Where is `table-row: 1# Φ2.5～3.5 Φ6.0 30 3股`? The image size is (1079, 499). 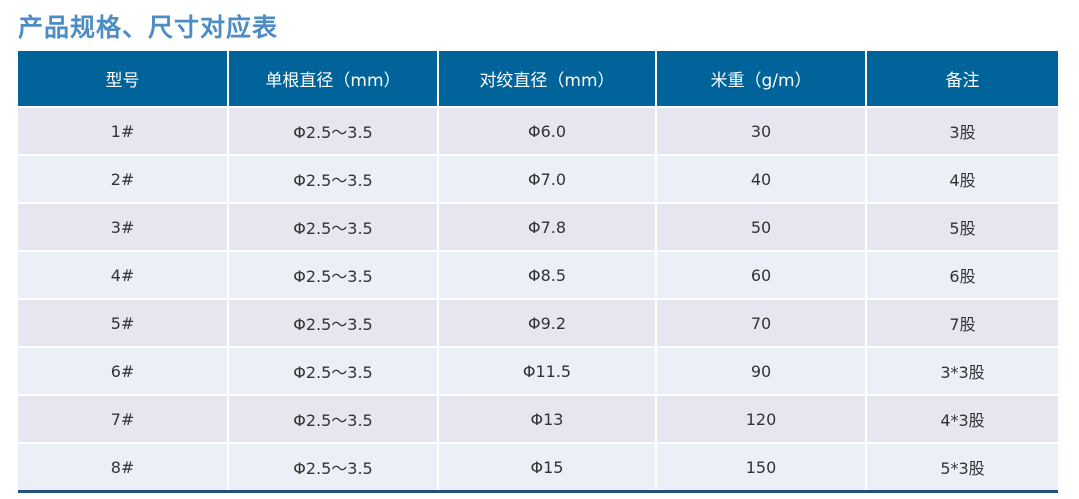 table-row: 1# Φ2.5～3.5 Φ6.0 30 3股 is located at coordinates (538, 130).